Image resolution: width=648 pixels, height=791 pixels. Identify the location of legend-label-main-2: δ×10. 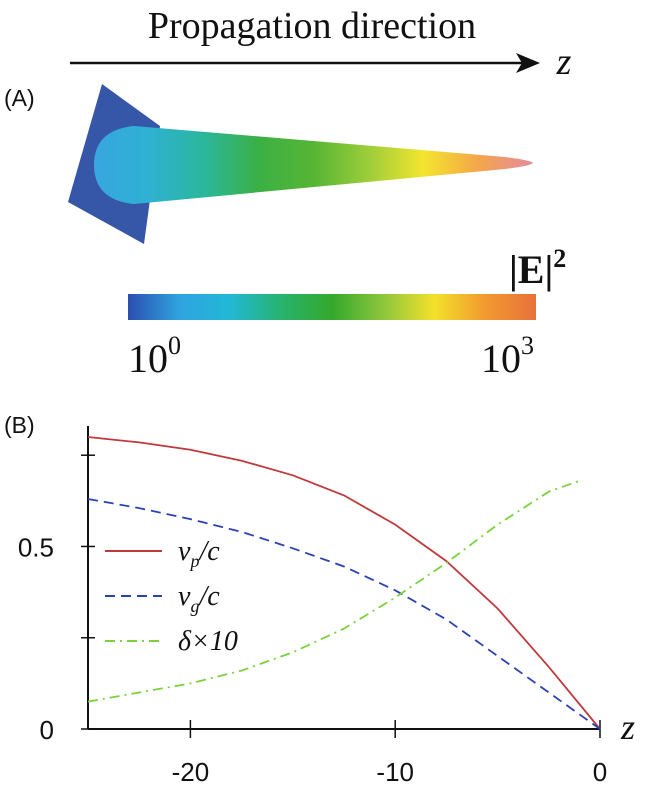
(208, 641).